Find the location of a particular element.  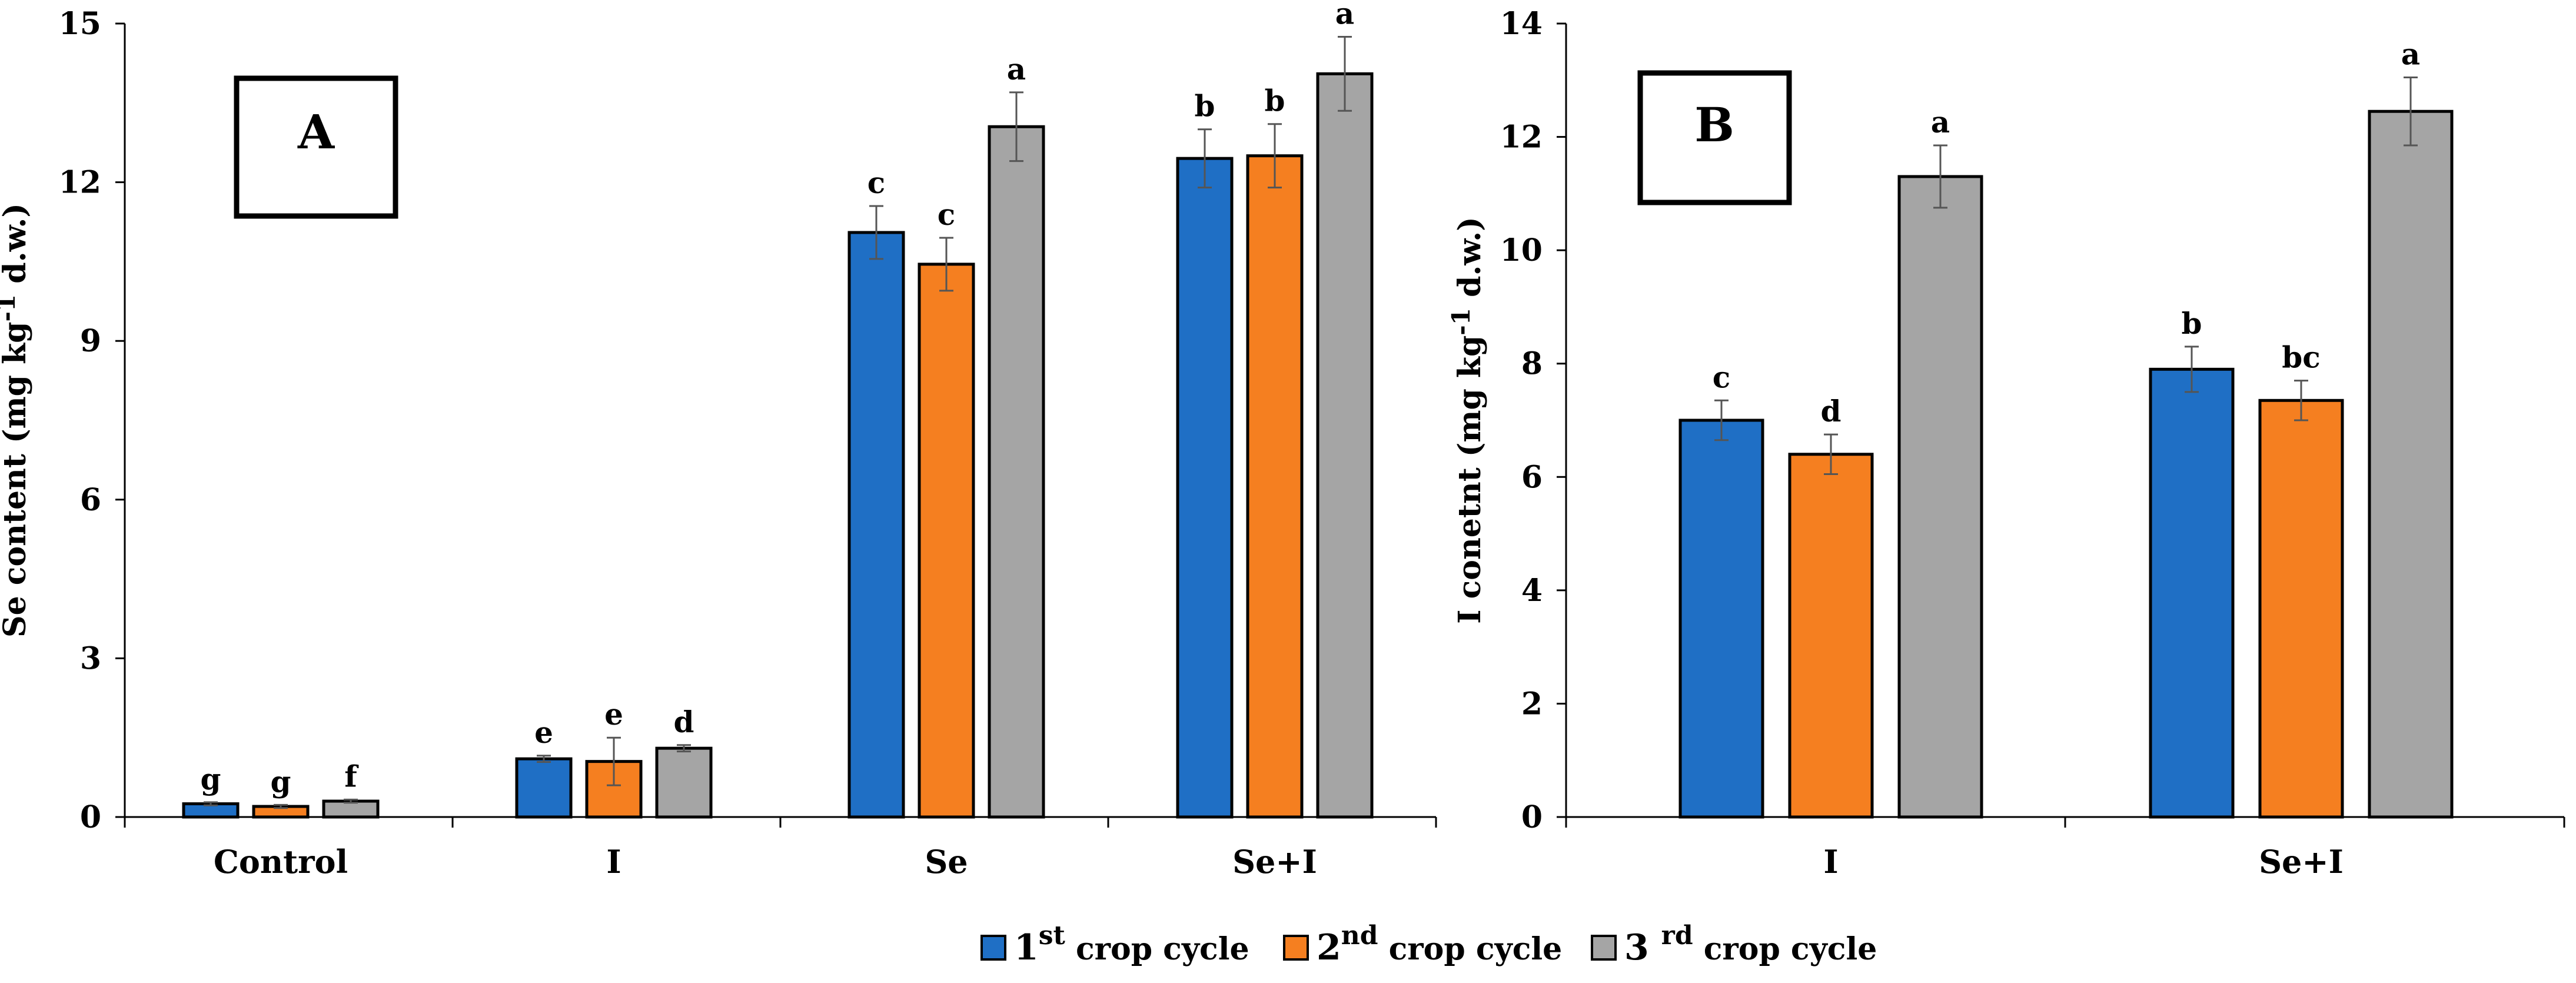

y-tick-label: 14 is located at coordinates (1521, 24).